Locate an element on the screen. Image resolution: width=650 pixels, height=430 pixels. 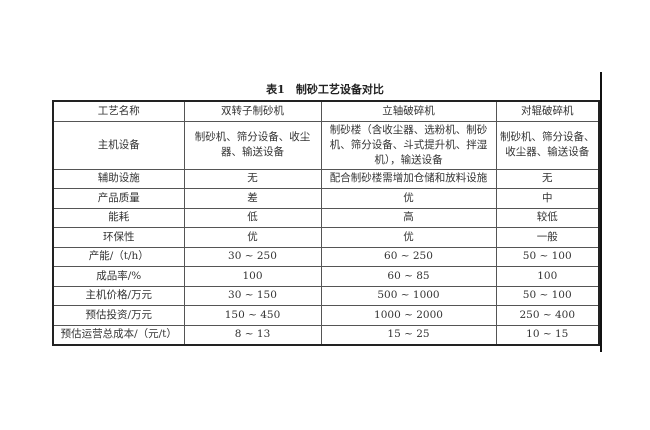
table-cell: 15 ~ 25 is located at coordinates (408, 335).